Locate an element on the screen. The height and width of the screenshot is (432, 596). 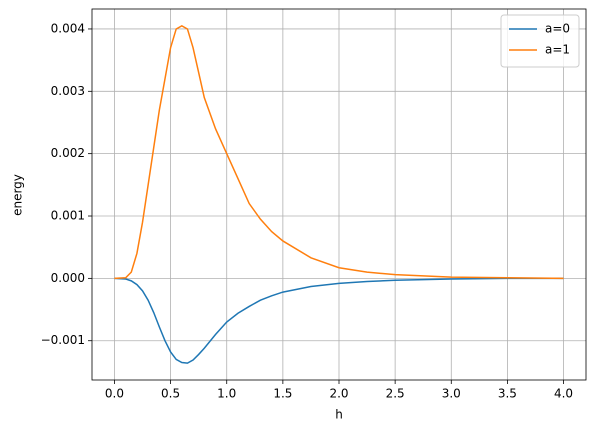
y-axis-label: energy is located at coordinates (18, 195).